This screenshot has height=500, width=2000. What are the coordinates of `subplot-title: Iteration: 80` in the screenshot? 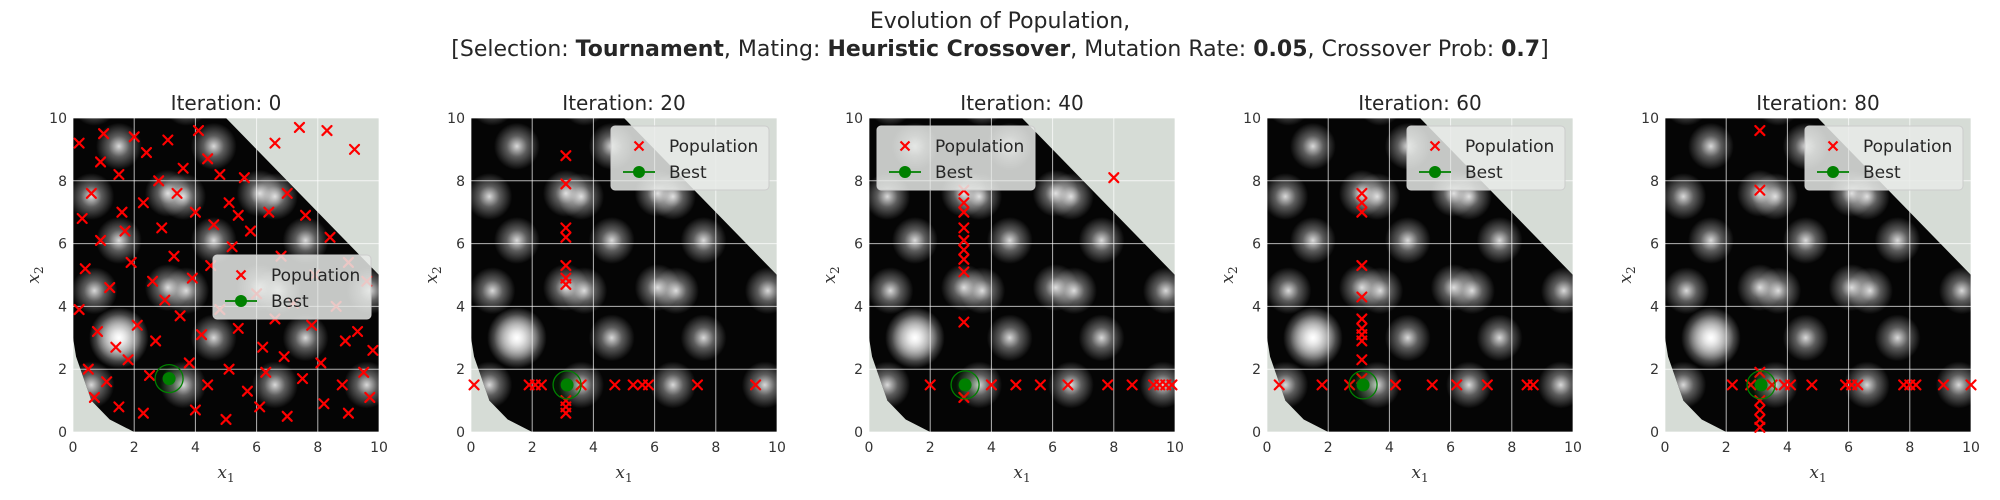 It's located at (1817, 103).